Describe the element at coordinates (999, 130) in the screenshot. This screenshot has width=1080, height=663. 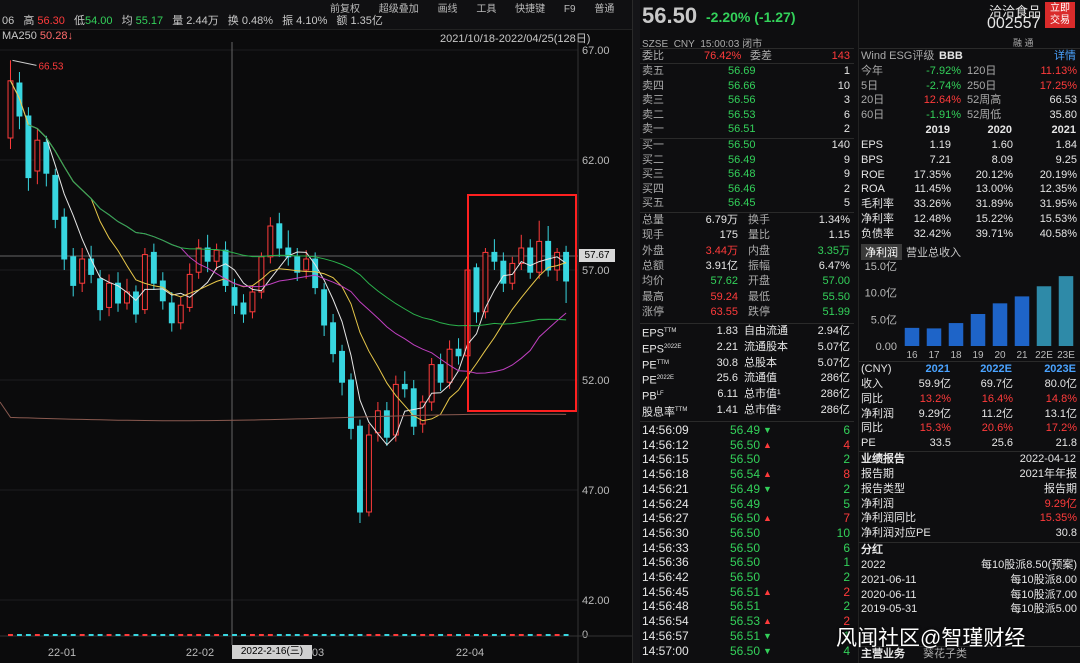
I see `fin-year: 2020` at that location.